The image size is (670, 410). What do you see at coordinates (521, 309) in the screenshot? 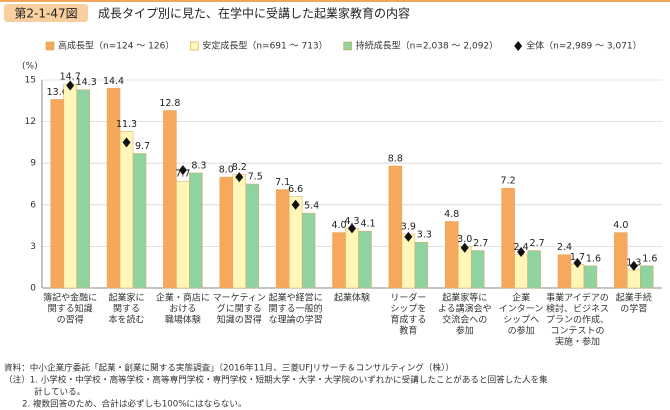
I see `x-tick-label: インターン` at bounding box center [521, 309].